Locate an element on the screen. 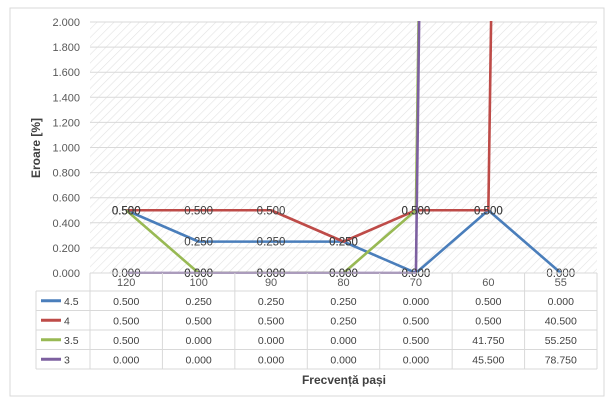  table-cell: 78.750 is located at coordinates (561, 360).